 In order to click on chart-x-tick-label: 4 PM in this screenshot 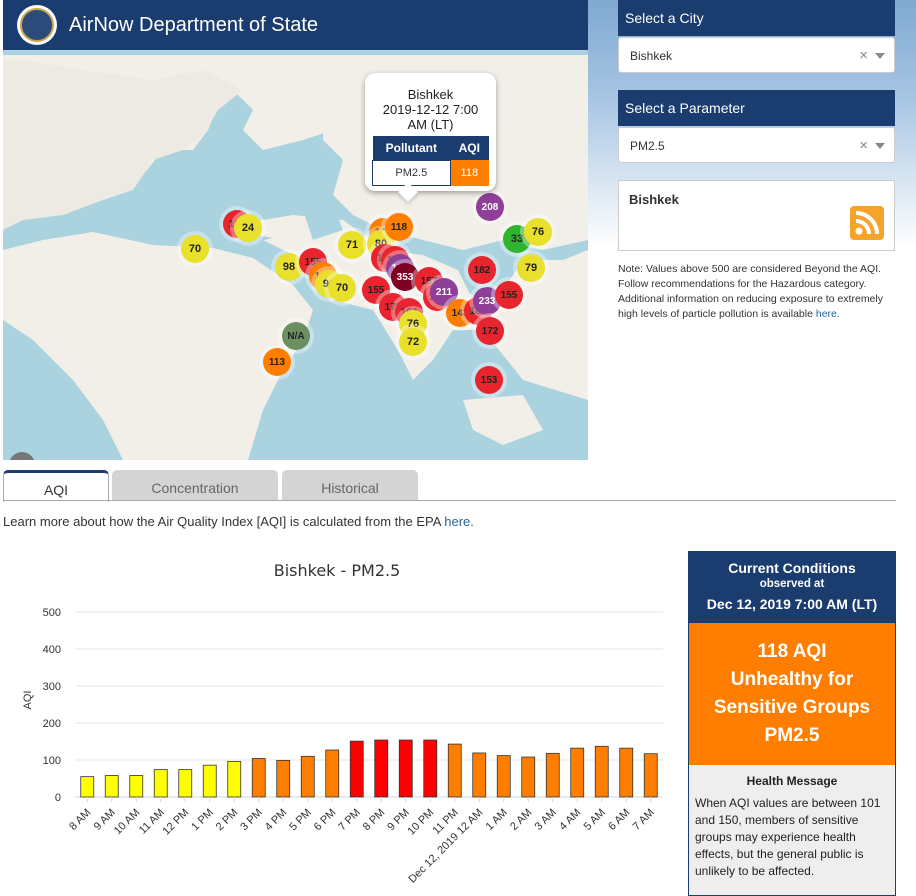, I will do `click(276, 820)`.